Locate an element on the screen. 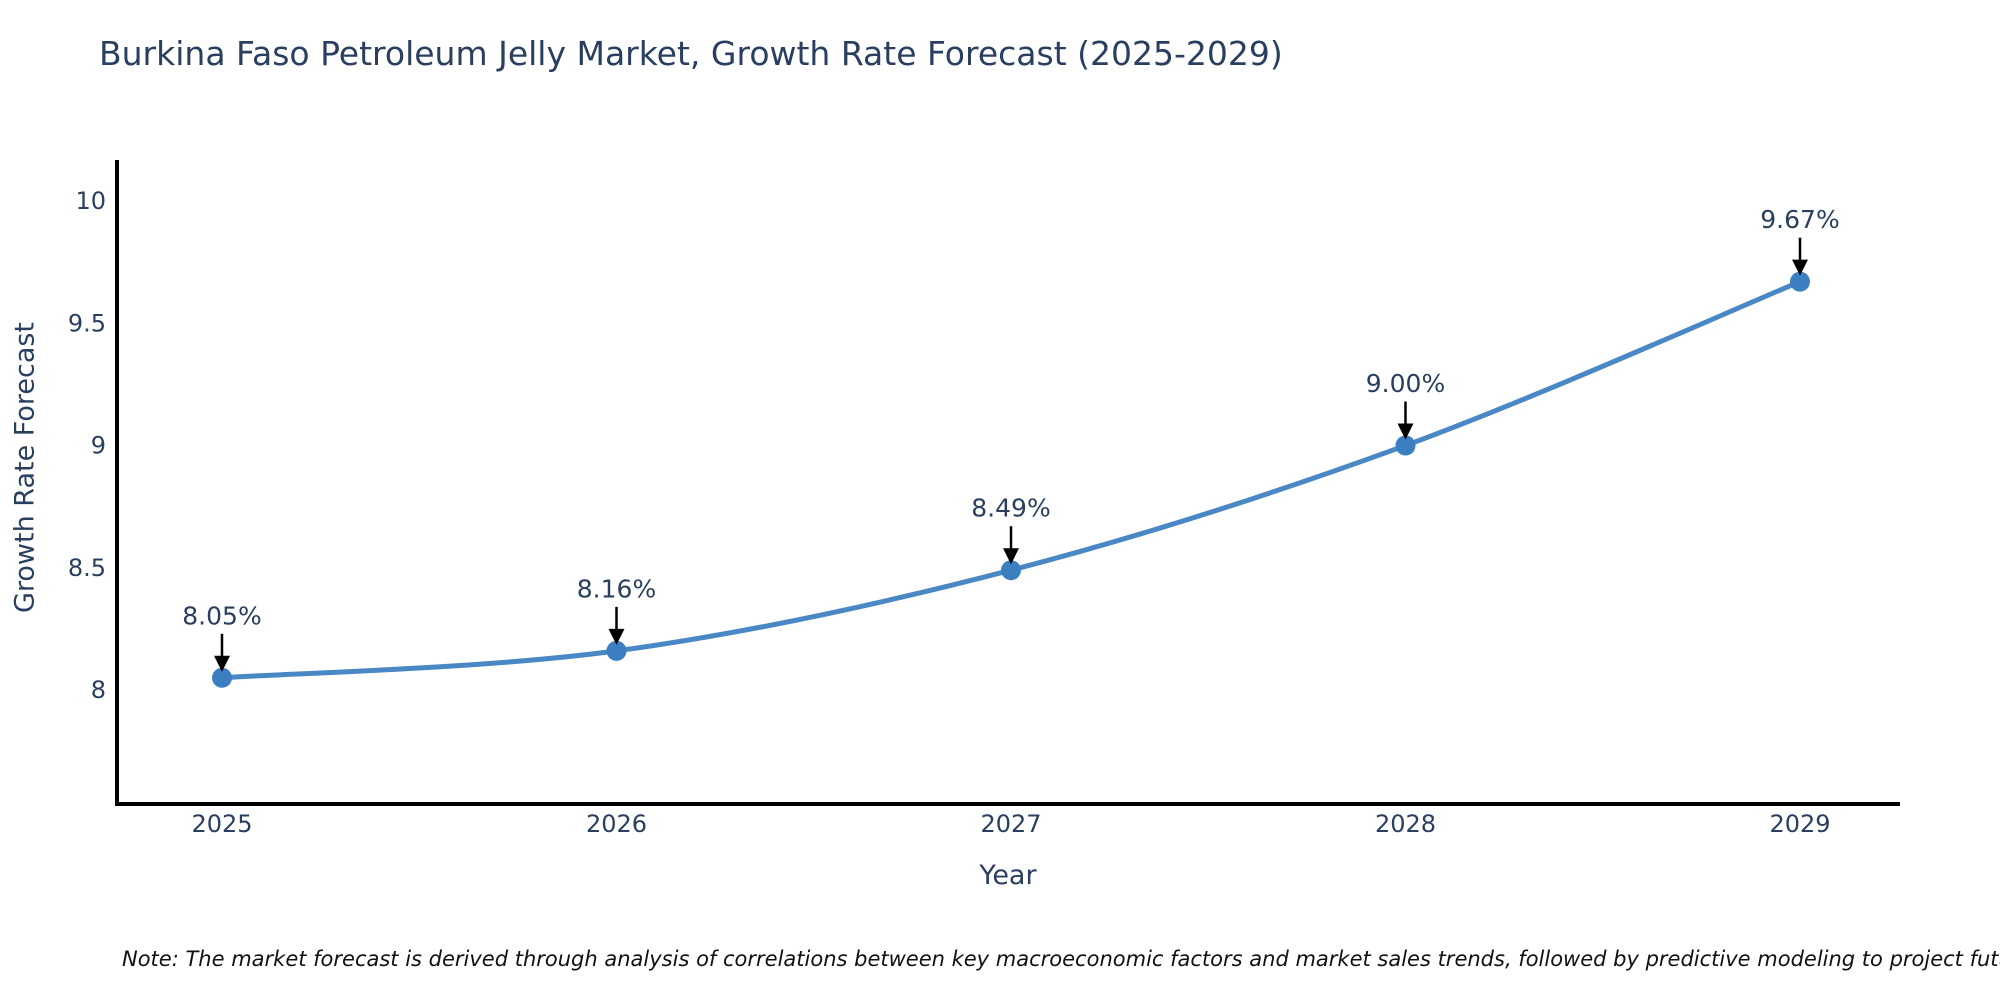  x-tick-label: 2026 is located at coordinates (616, 824).